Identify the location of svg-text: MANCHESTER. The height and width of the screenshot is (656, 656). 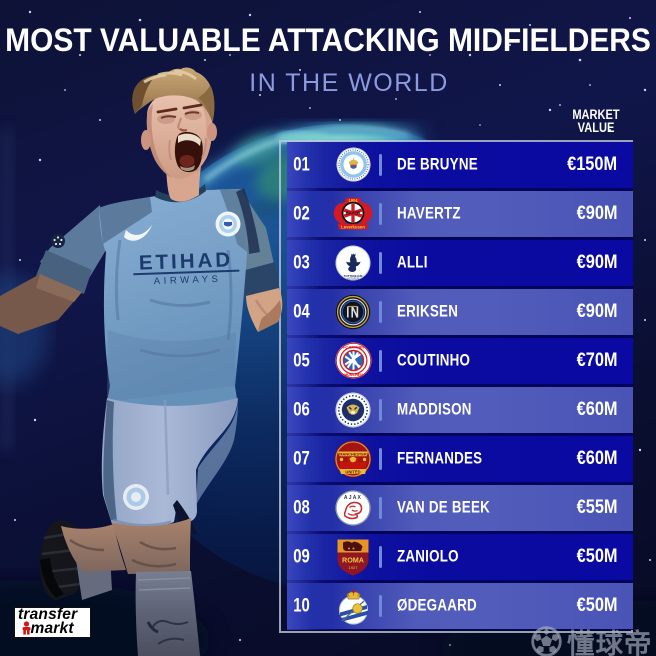
(353, 454).